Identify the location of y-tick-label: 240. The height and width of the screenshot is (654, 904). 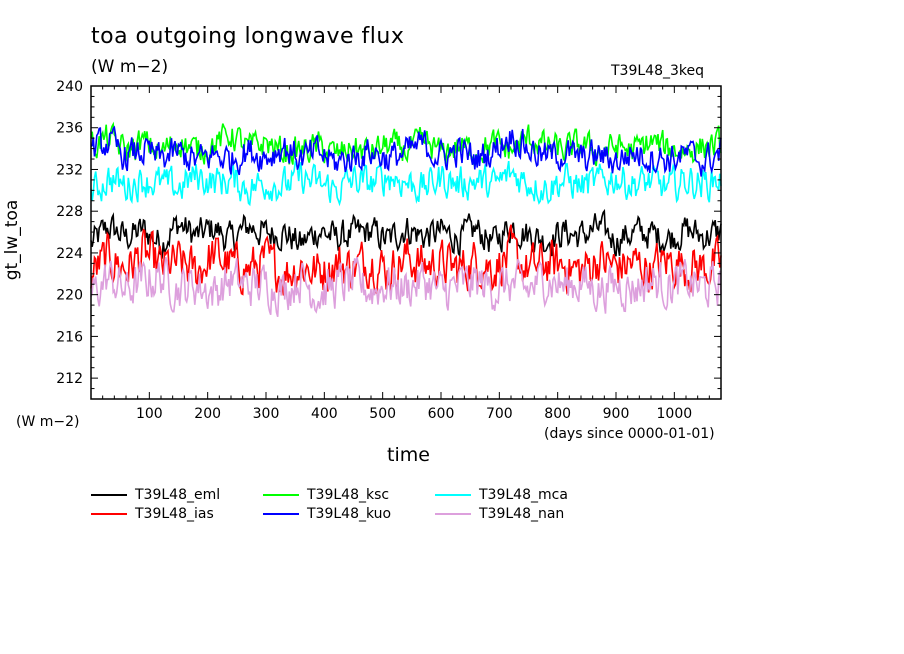
(69, 87).